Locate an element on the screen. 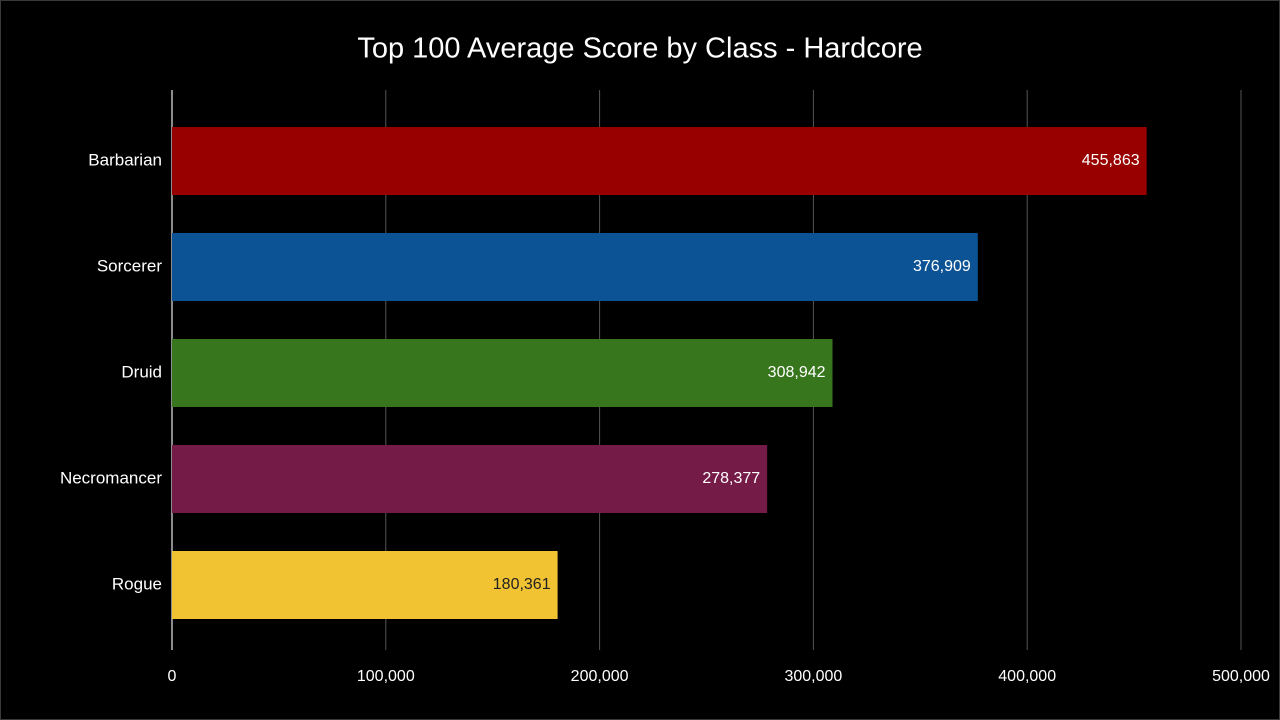 The height and width of the screenshot is (720, 1280). x-tick-label: 400,000 is located at coordinates (1027, 676).